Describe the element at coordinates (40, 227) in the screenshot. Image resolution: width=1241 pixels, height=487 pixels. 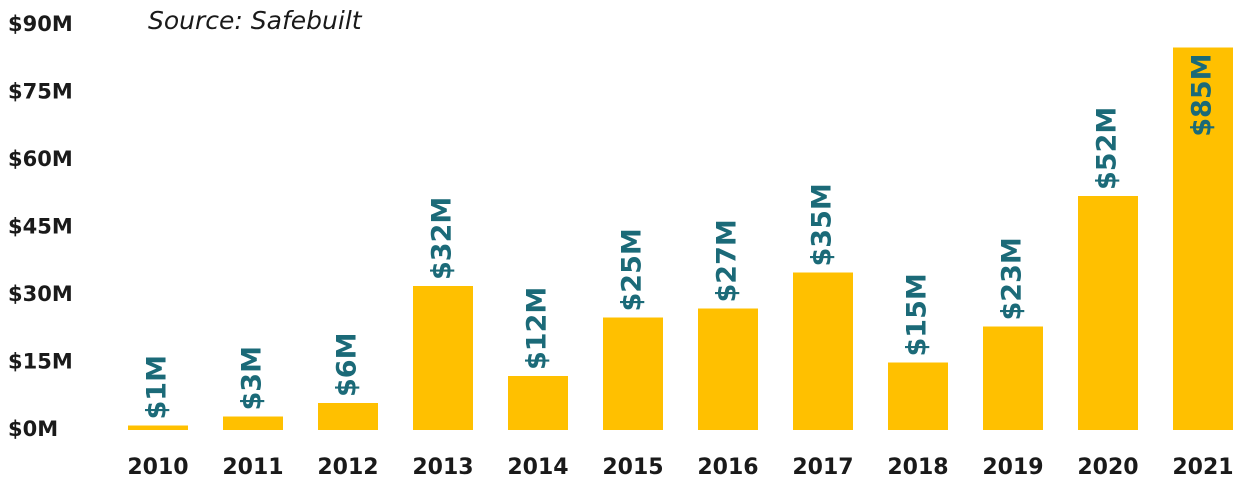
I see `y-tick-label: $45M` at that location.